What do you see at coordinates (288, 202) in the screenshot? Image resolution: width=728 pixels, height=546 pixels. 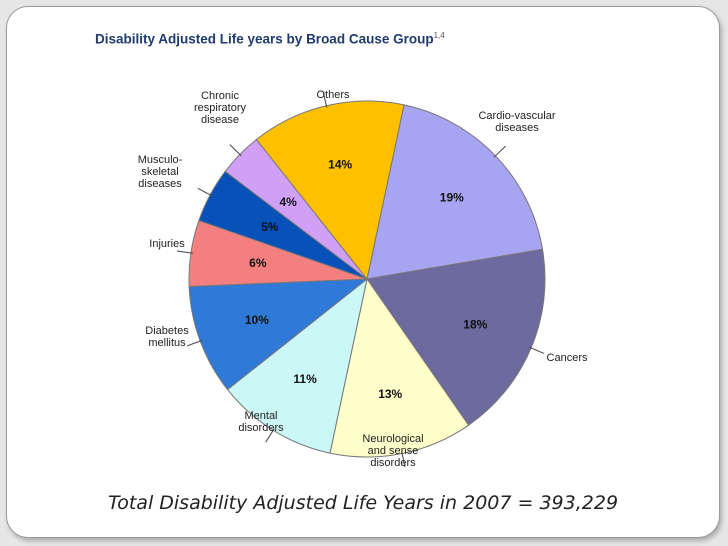 I see `pct-label-chronic-respiratory: 4%` at bounding box center [288, 202].